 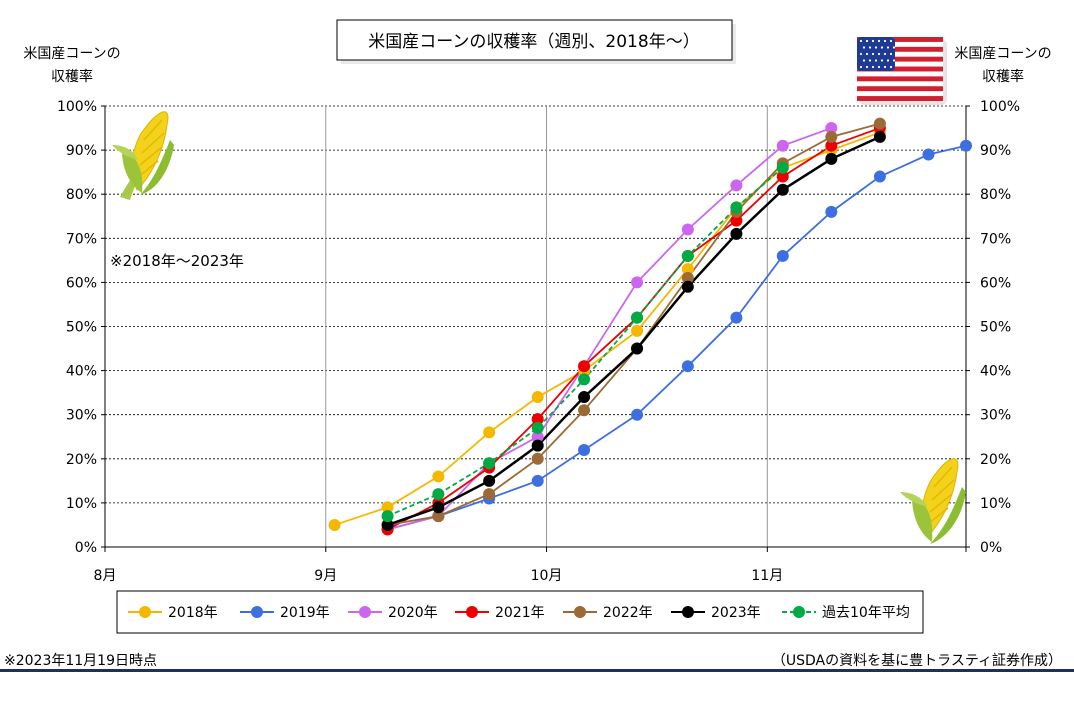 What do you see at coordinates (917, 660) in the screenshot?
I see `footer-source: （USDAの資料を基に豊トラスティ証券作成）` at bounding box center [917, 660].